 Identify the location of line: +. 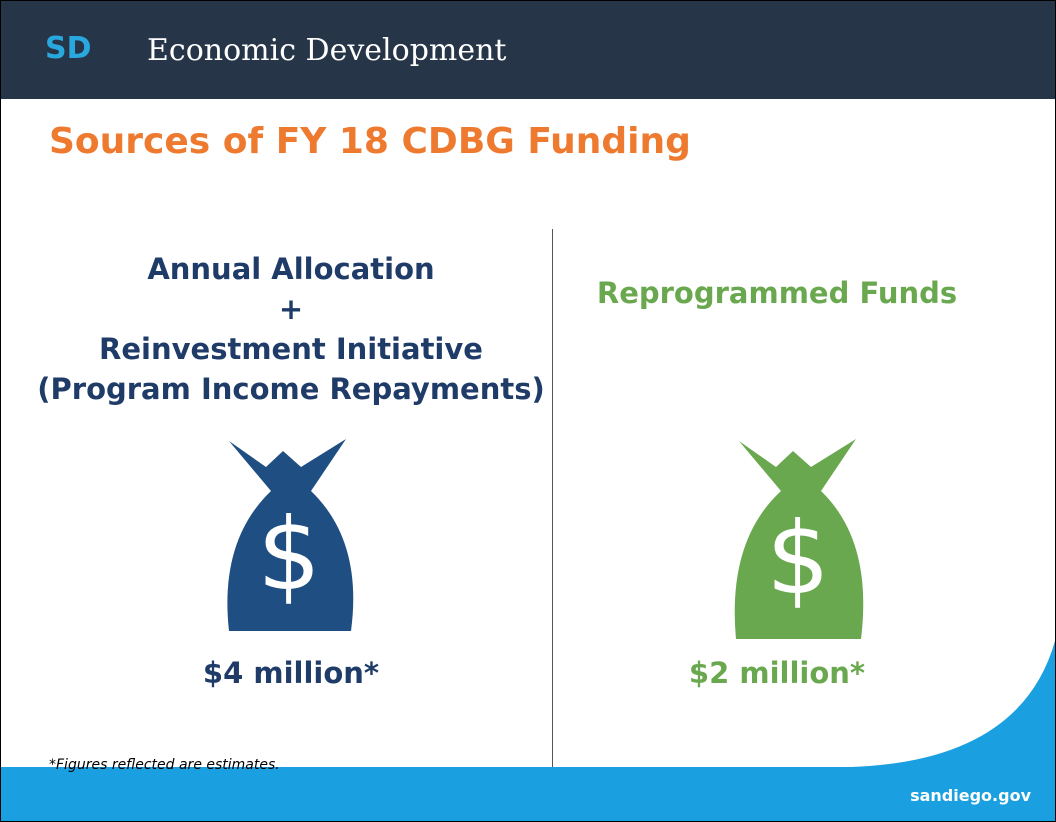
(291, 309).